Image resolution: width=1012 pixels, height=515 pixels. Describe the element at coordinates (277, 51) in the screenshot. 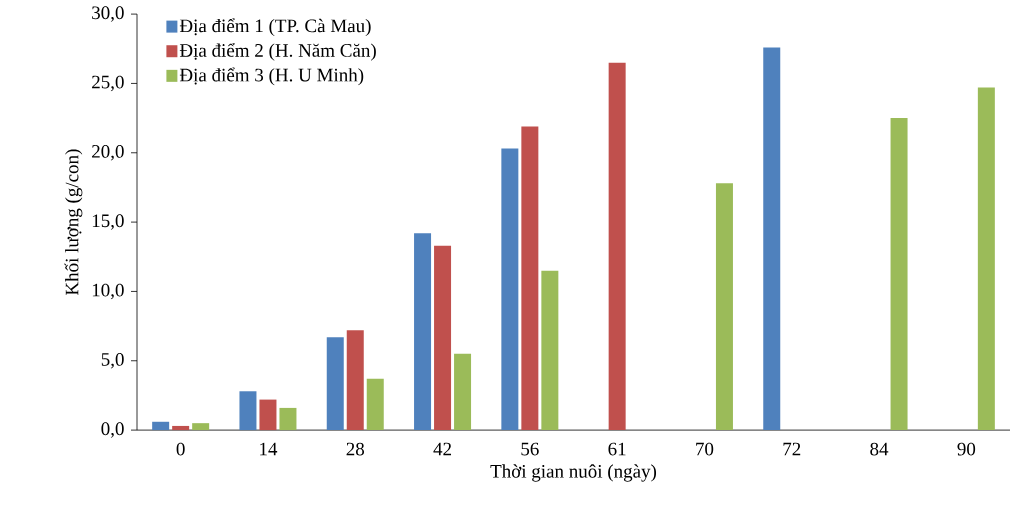

I see `legend-label: Địa điểm 2 (H. Năm Căn)` at that location.